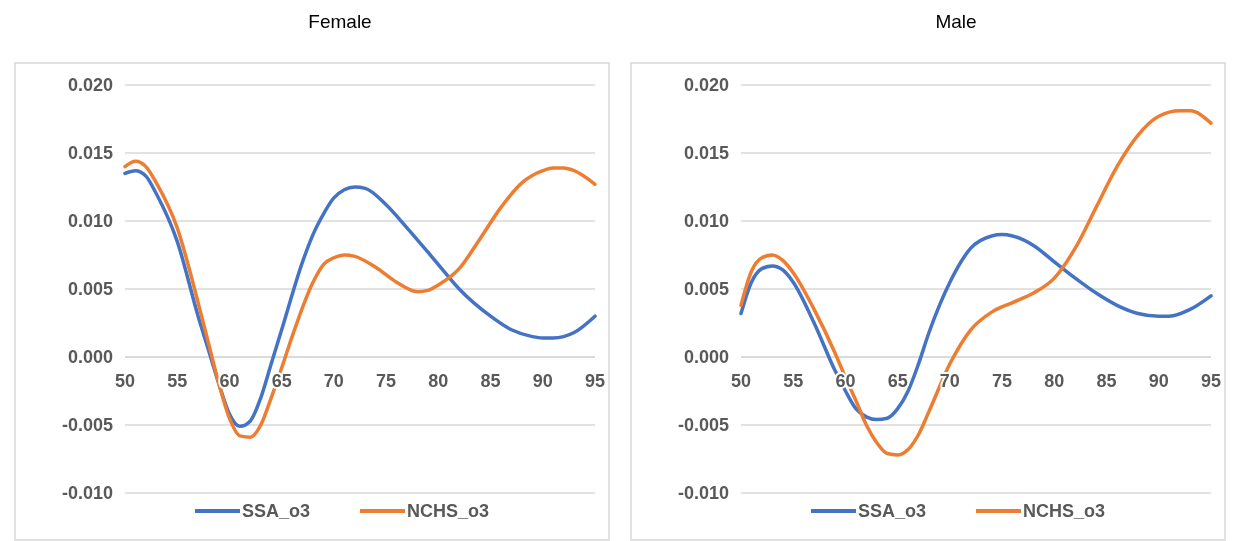  Describe the element at coordinates (956, 21) in the screenshot. I see `chart-title: Male` at that location.